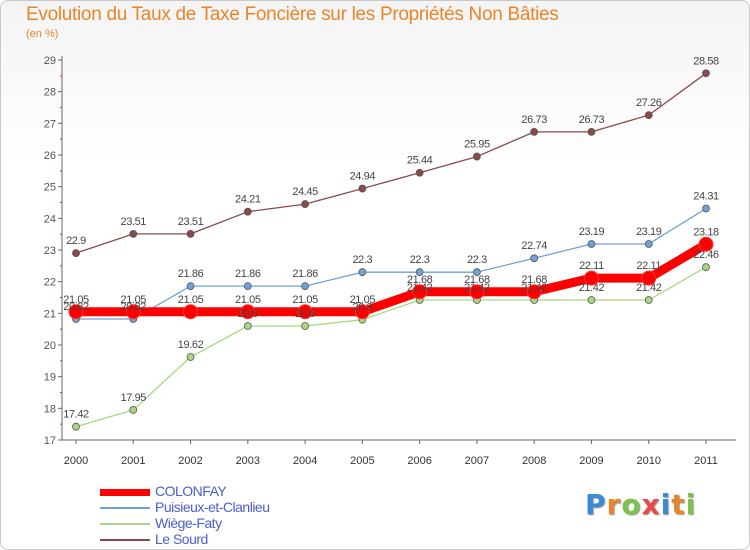 The width and height of the screenshot is (750, 550). Describe the element at coordinates (125, 540) in the screenshot. I see `legend-swatch-le-sourd` at that location.